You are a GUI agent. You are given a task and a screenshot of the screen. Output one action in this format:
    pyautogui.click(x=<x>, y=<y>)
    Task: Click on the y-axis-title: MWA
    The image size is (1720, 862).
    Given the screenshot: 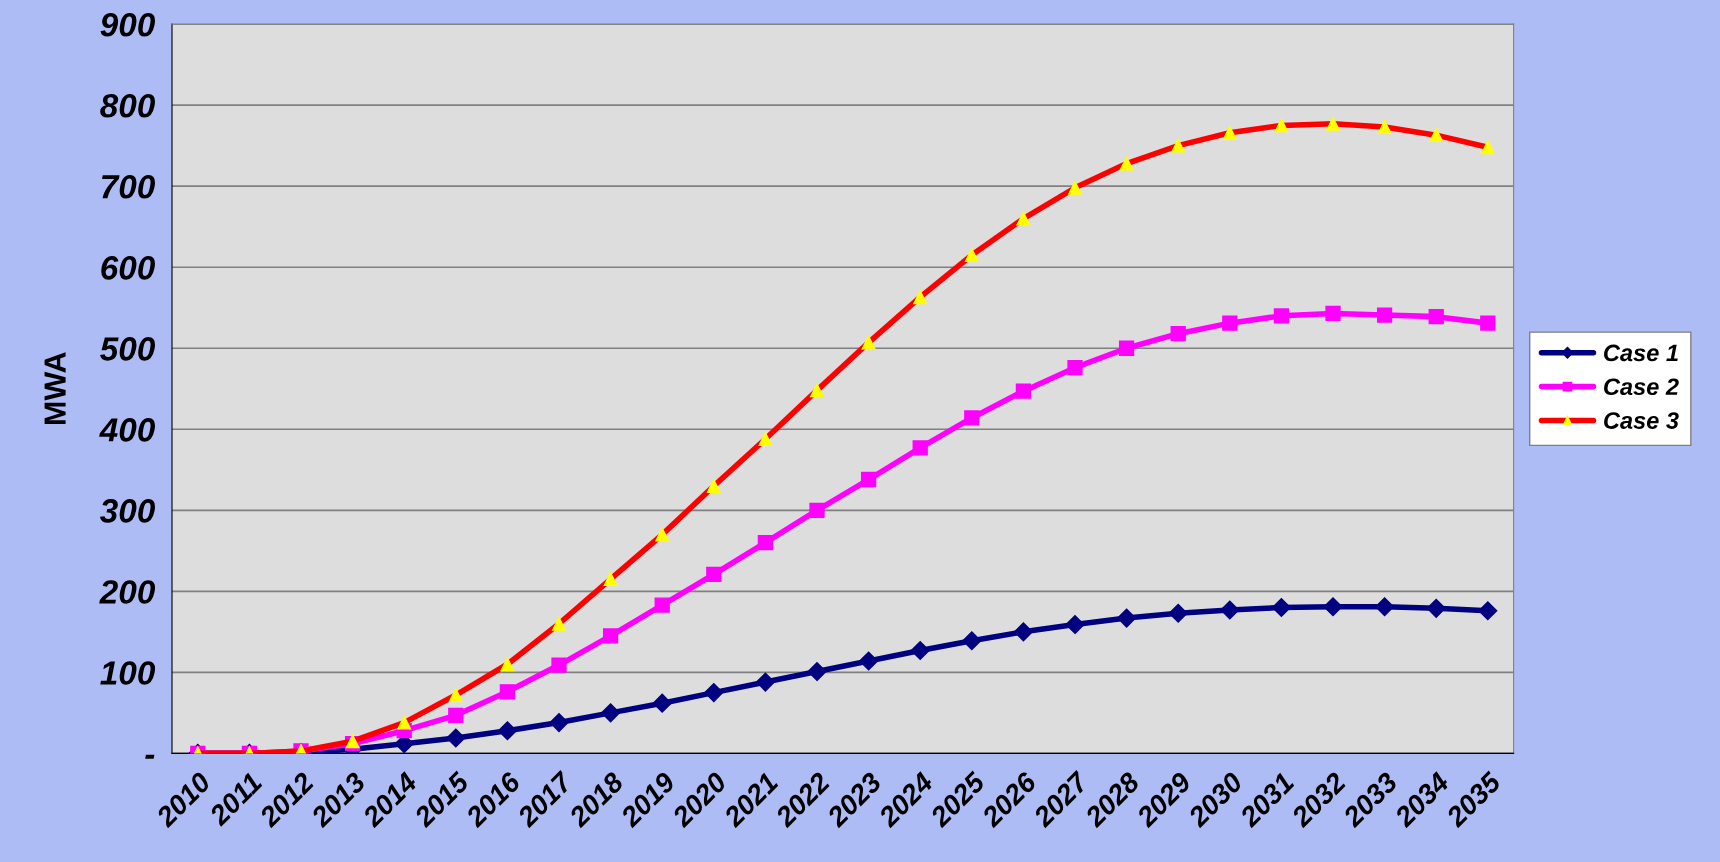 What is the action you would take?
    pyautogui.click(x=55, y=388)
    